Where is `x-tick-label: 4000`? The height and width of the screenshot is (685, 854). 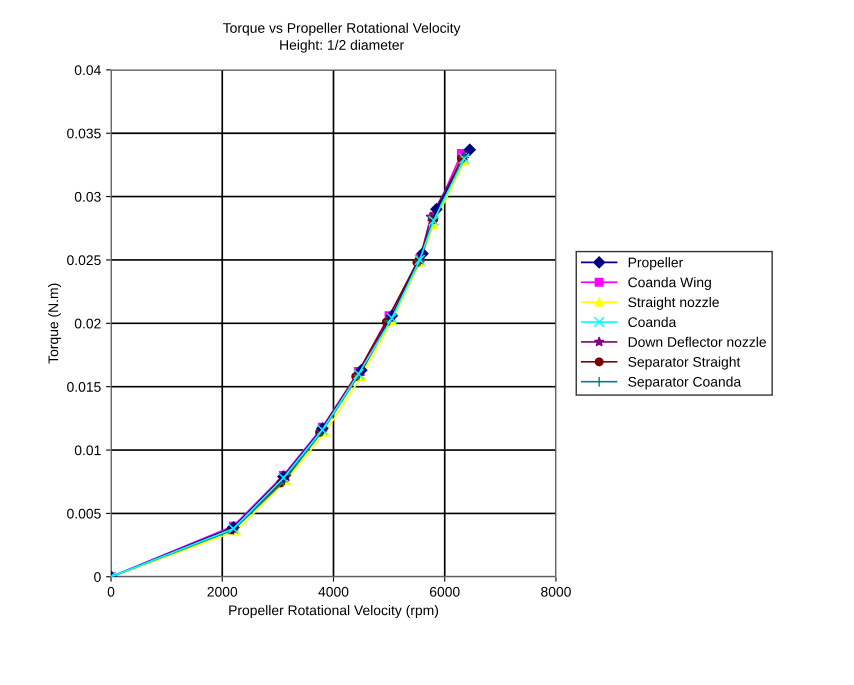
x-tick-label: 4000 is located at coordinates (333, 591).